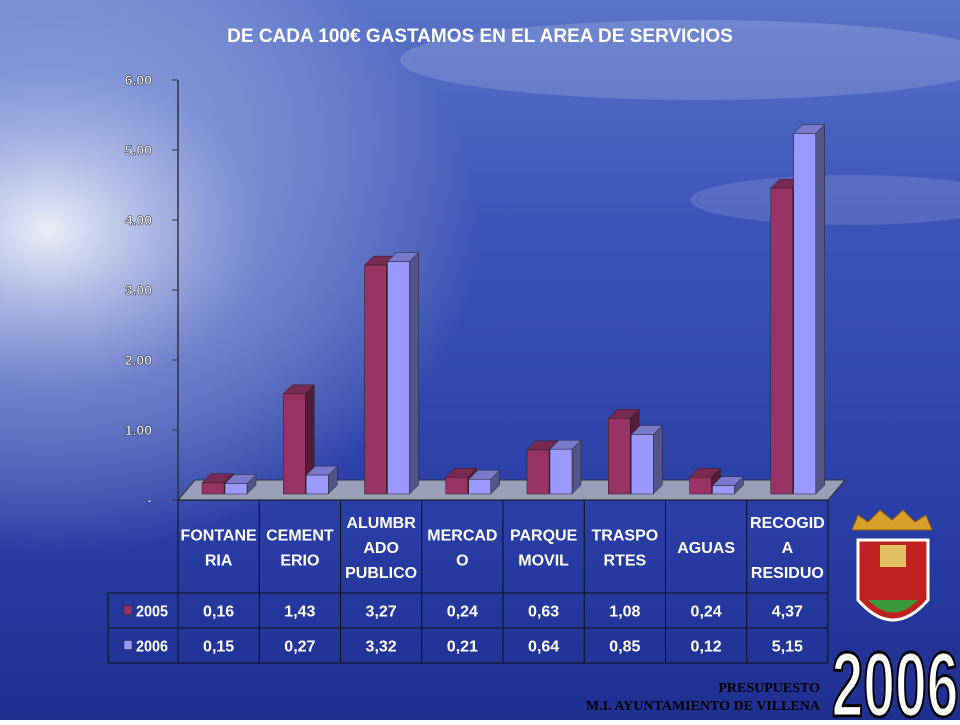 The height and width of the screenshot is (725, 960). Describe the element at coordinates (787, 573) in the screenshot. I see `x-tick-label: RESIDUO` at that location.